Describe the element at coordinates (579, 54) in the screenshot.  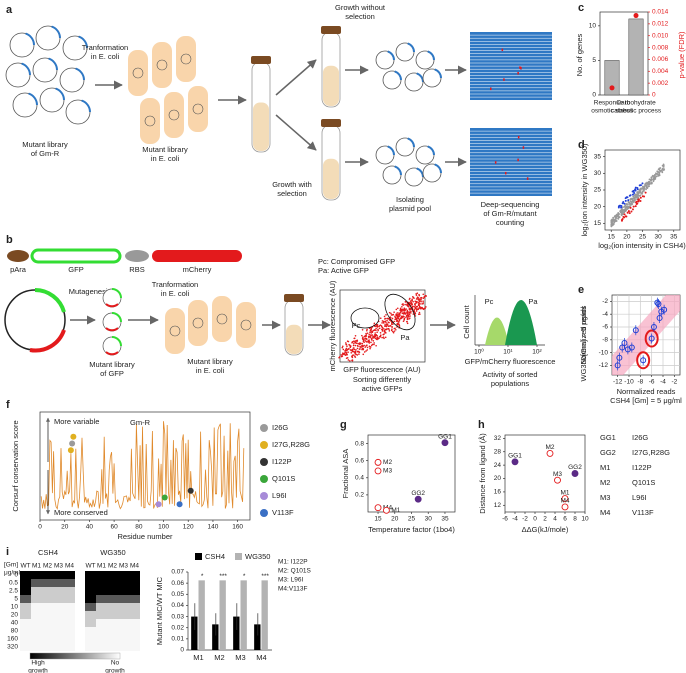
I see `label: No. of genes` at that location.